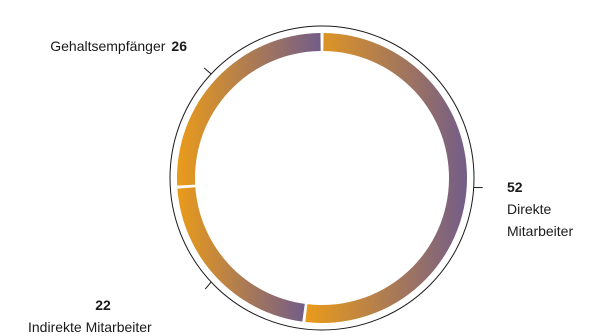  I want to click on slice-value-indirekte-mitarbeiter: 22, so click(103, 305).